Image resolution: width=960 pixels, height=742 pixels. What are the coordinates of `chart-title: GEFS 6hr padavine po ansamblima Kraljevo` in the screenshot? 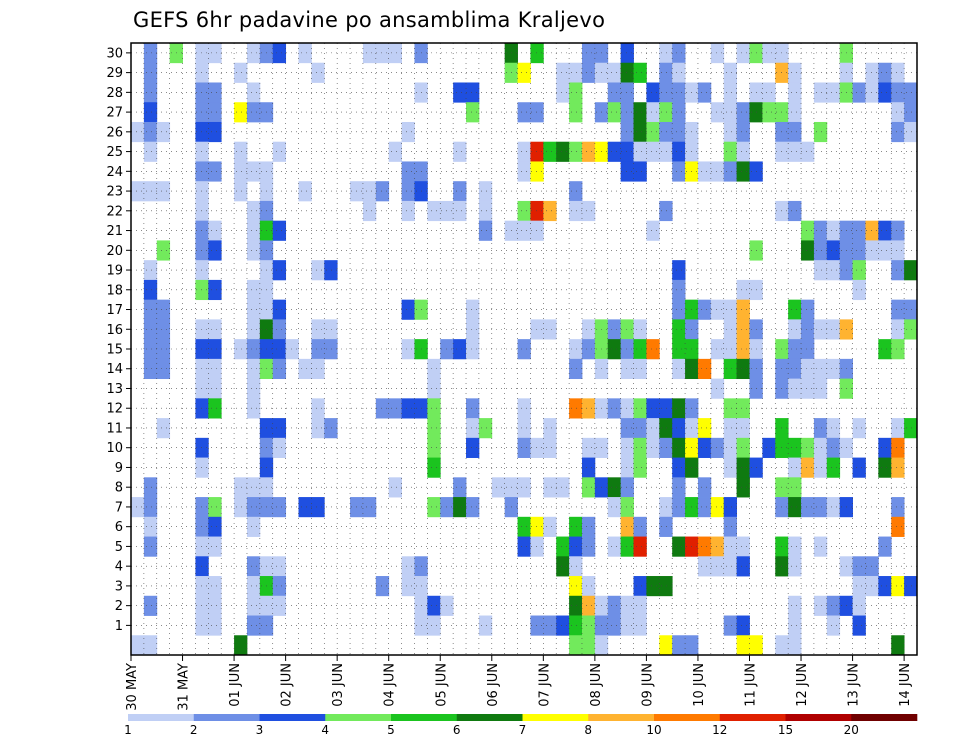 It's located at (369, 20).